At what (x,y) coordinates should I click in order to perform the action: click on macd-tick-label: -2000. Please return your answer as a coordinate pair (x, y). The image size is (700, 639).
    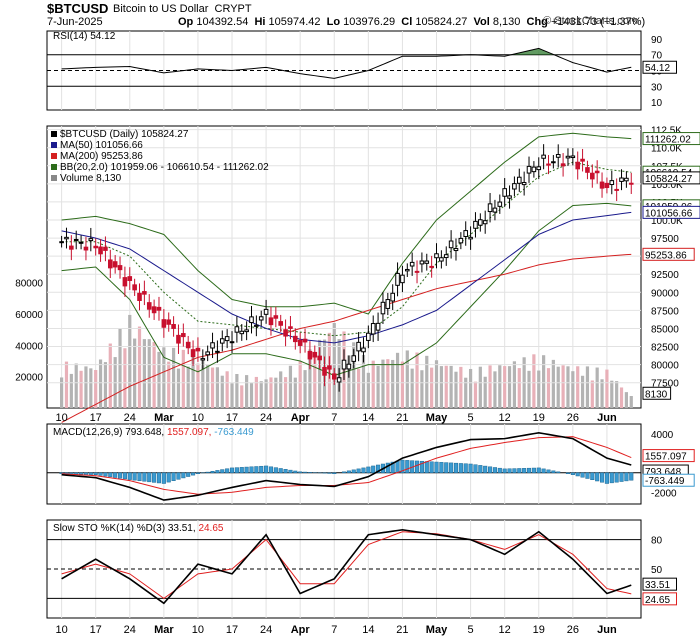
    Looking at the image, I should click on (664, 493).